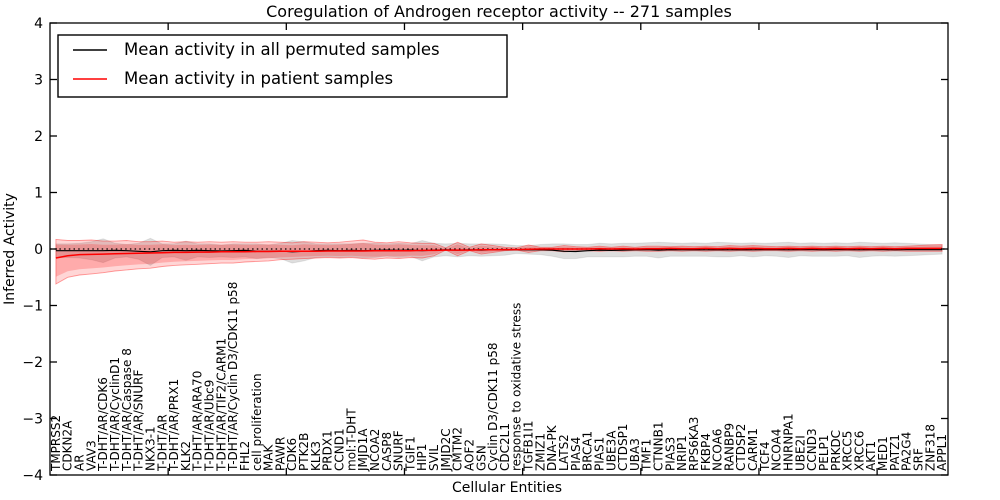  Describe the element at coordinates (210, 426) in the screenshot. I see `x-category-label: T-DHT/AR/Ubc9` at that location.